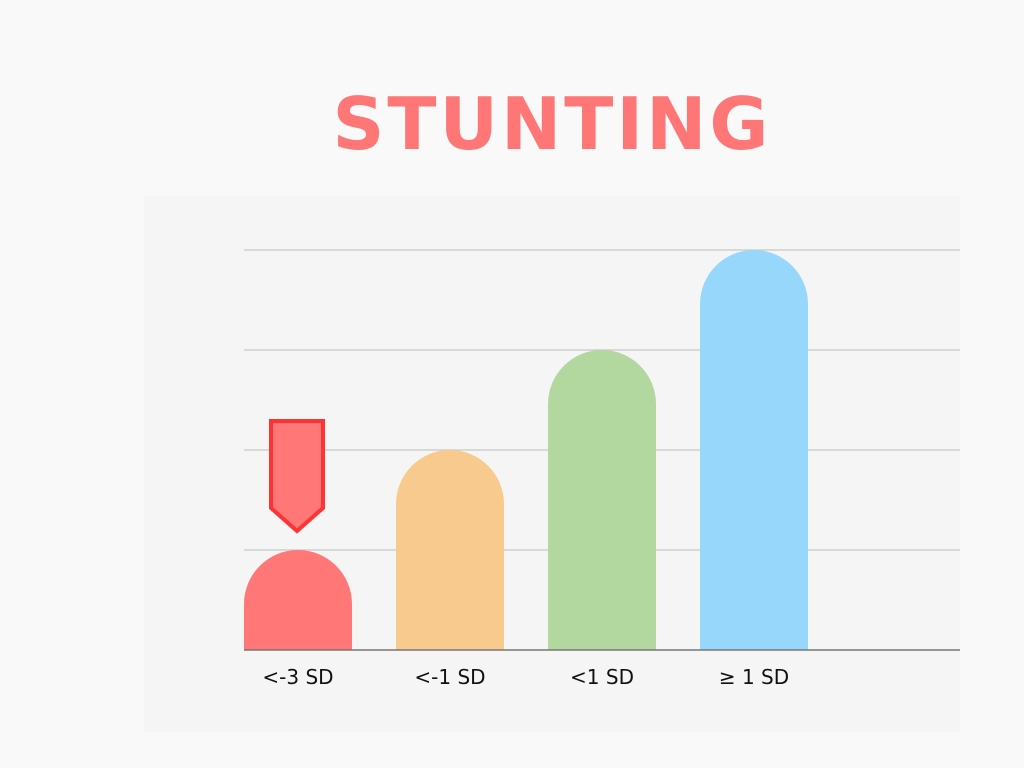  What do you see at coordinates (552, 124) in the screenshot?
I see `chart-title: STUNTING` at bounding box center [552, 124].